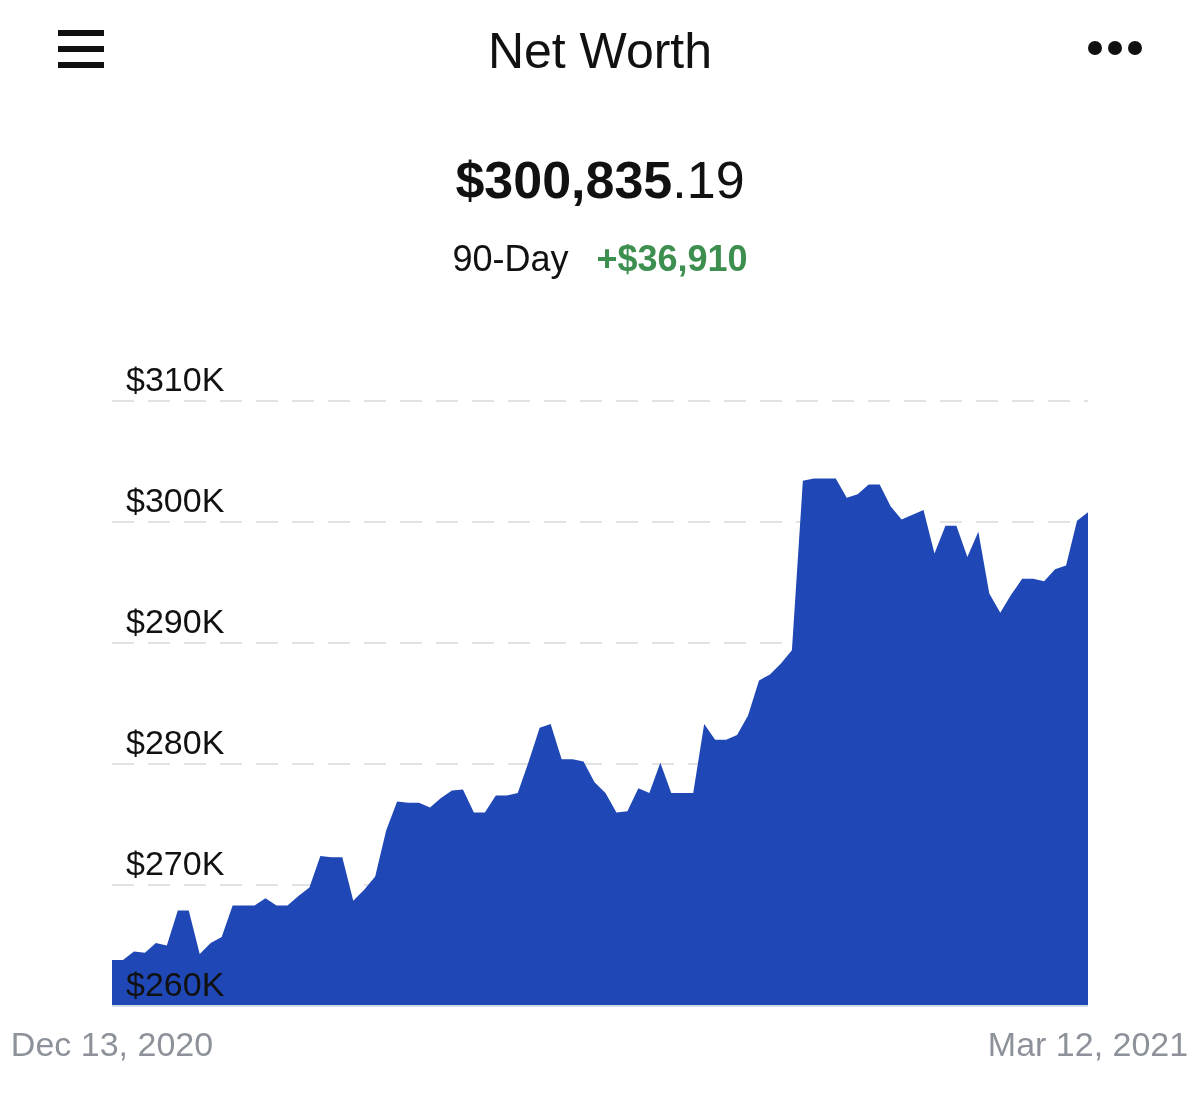  I want to click on y-tick-label: $270K, so click(175, 863).